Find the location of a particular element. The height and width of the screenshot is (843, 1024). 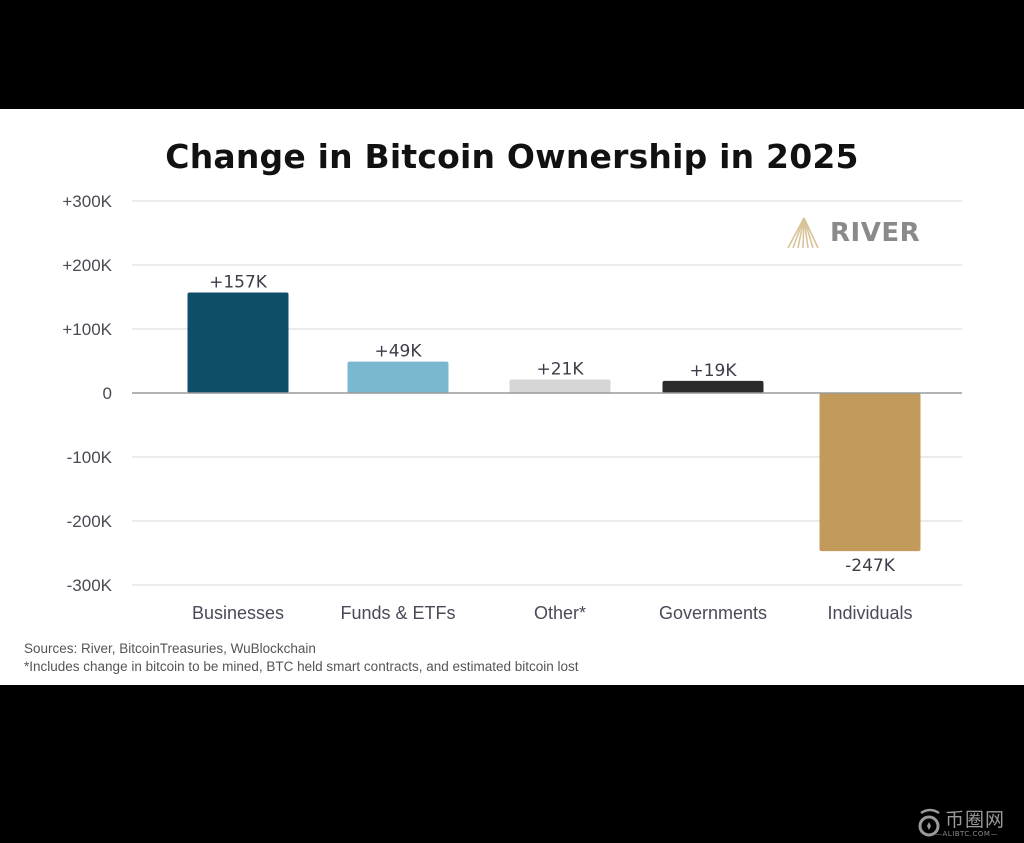

data-label: +19K is located at coordinates (713, 371).